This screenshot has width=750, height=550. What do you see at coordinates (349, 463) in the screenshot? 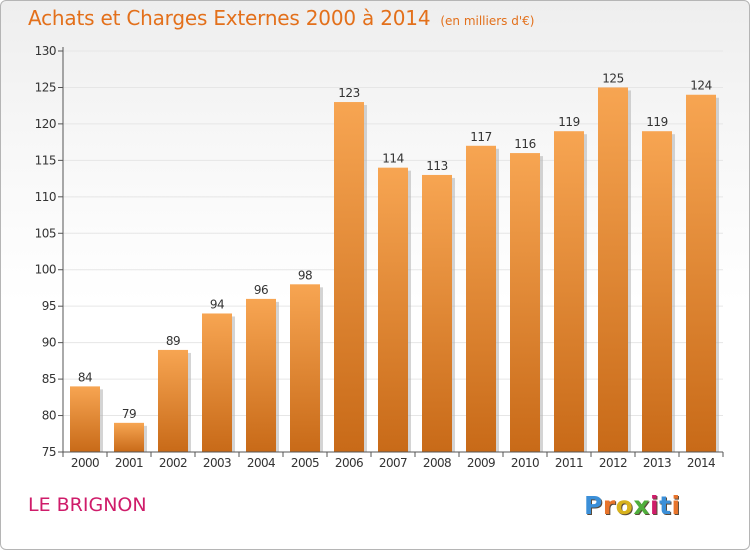
I see `x-tick-label: 2006` at bounding box center [349, 463].